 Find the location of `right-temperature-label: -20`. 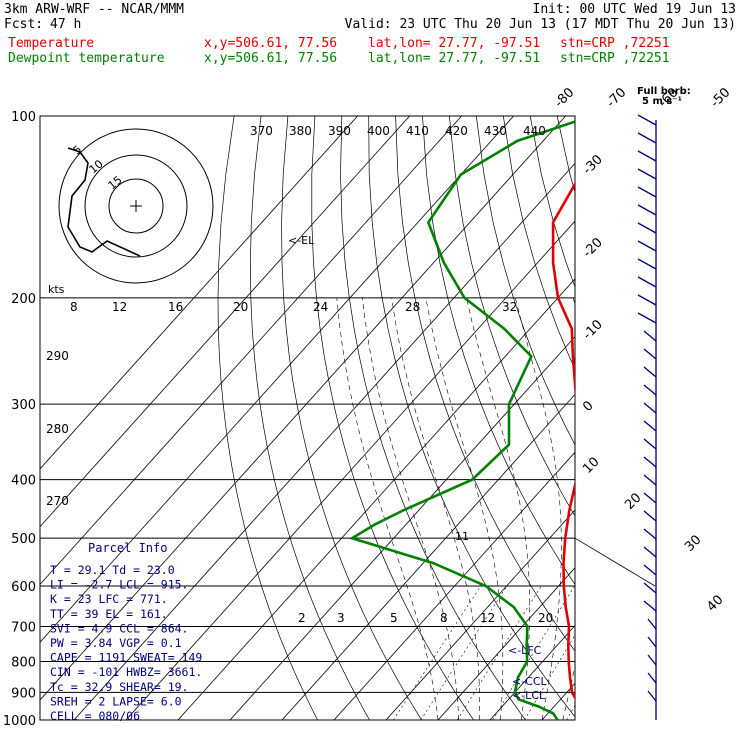

right-temperature-label: -20 is located at coordinates (593, 248).